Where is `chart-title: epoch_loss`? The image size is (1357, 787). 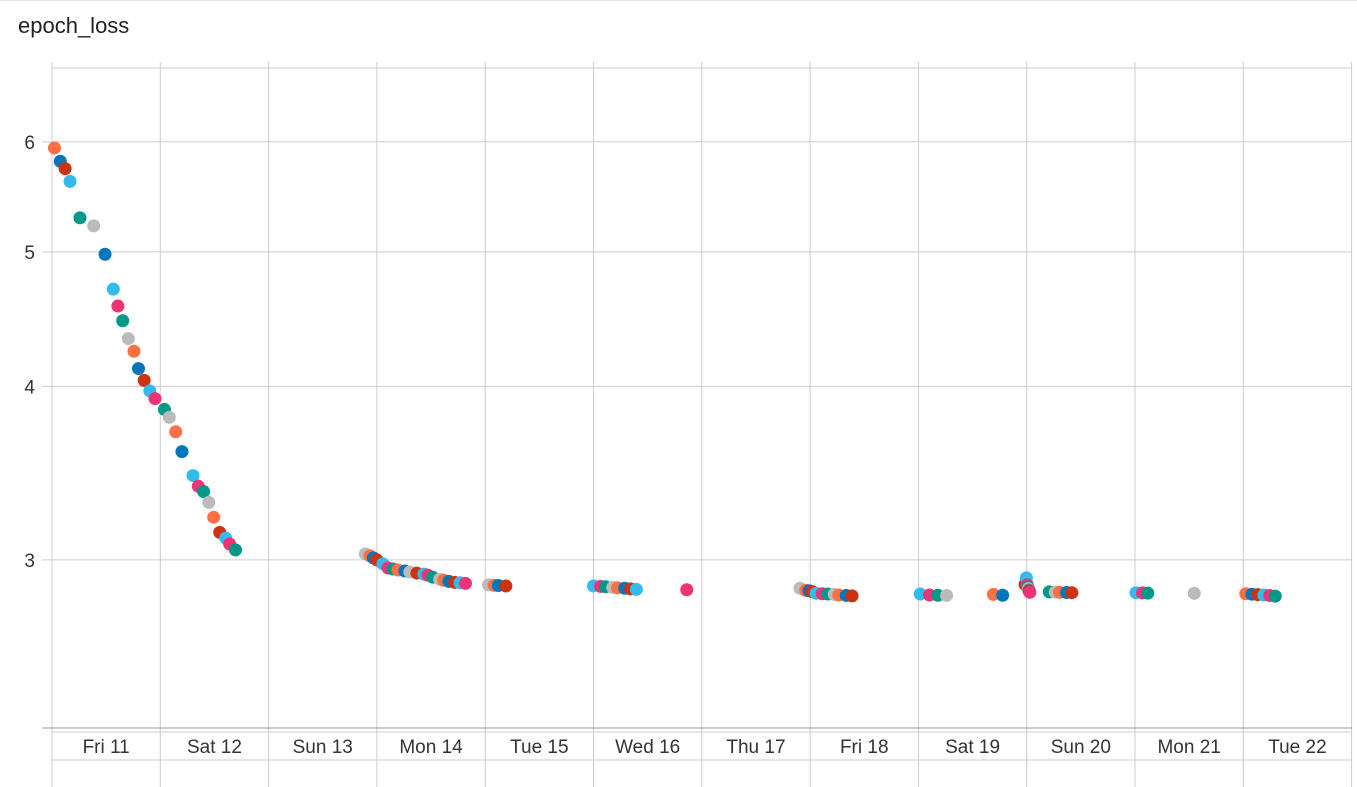
chart-title: epoch_loss is located at coordinates (74, 25).